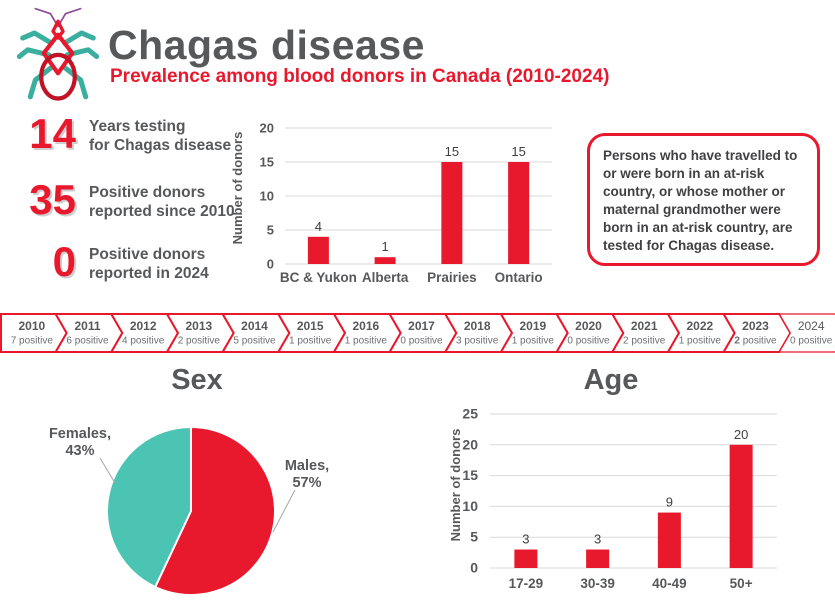 The height and width of the screenshot is (603, 835). I want to click on timeline-year: 2010, so click(31, 326).